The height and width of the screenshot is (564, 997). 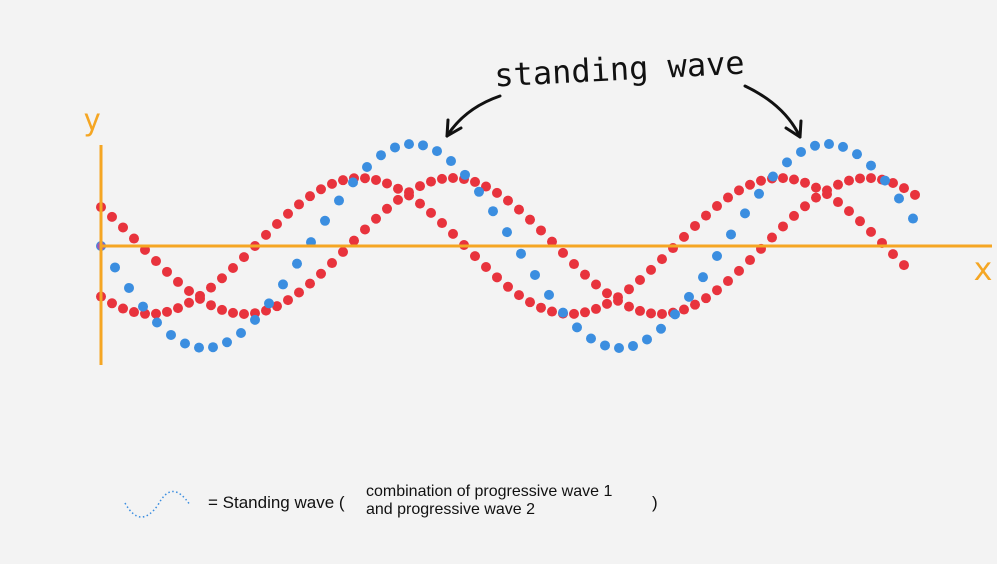 I want to click on legend-swatch, so click(x=157, y=504).